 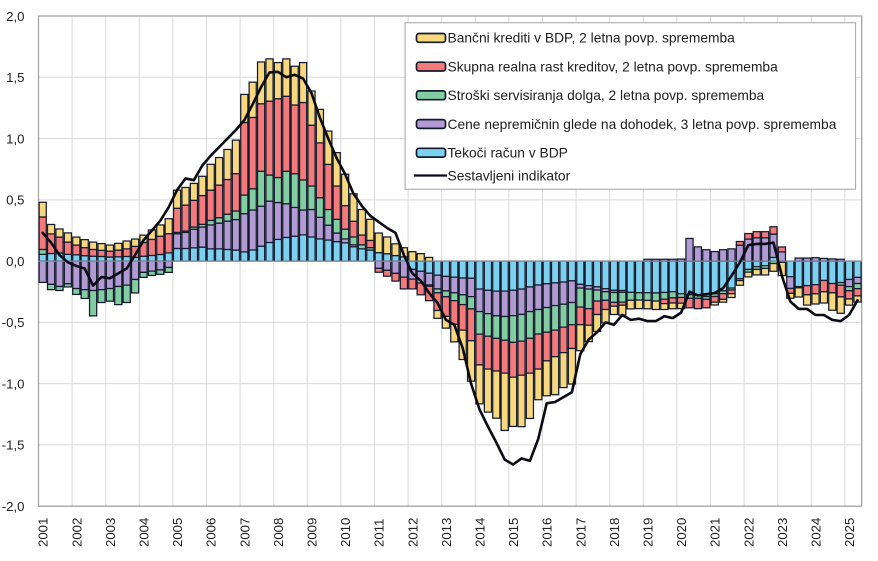 I want to click on svg-text: 2009, so click(x=312, y=532).